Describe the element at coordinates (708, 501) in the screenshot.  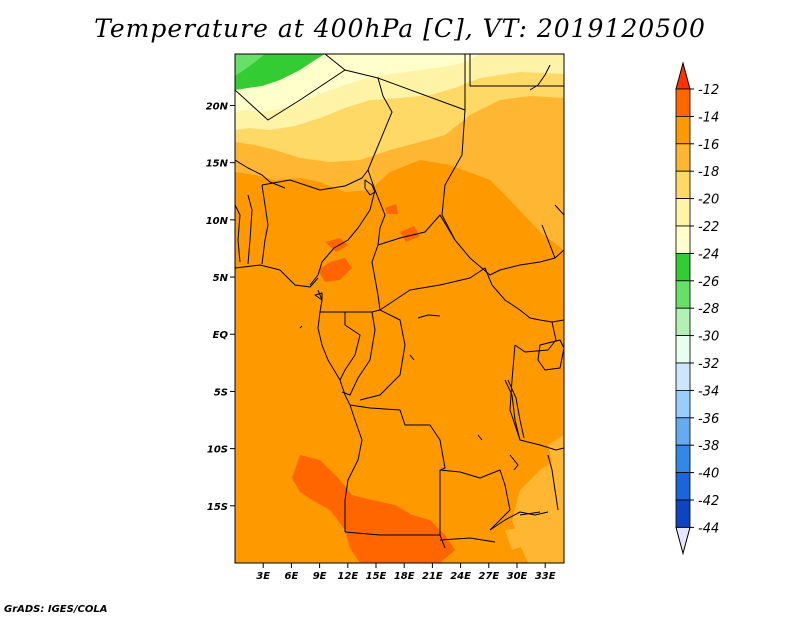
I see `colorbar-label: -42` at that location.